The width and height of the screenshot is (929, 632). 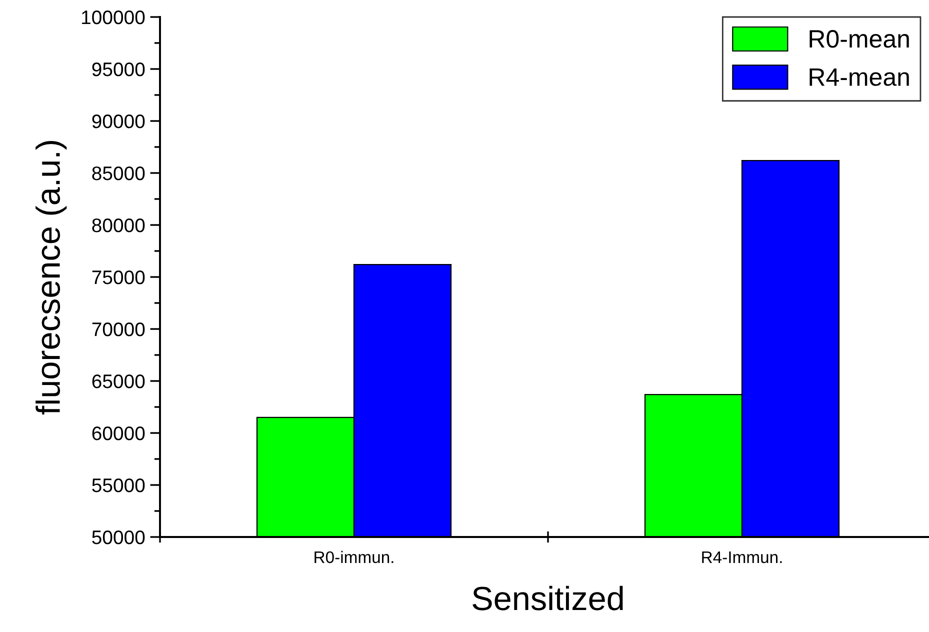 I want to click on y-tick-label: 85000, so click(x=118, y=173).